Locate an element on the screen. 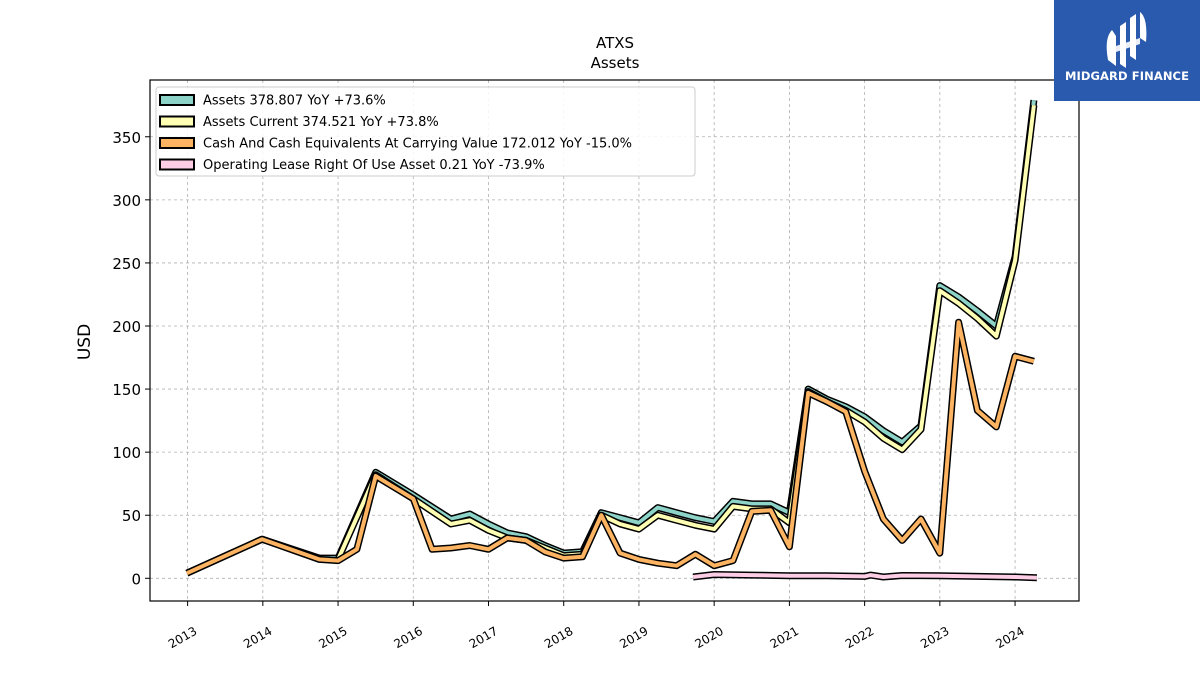  x-tick-label: 2016 is located at coordinates (408, 637).